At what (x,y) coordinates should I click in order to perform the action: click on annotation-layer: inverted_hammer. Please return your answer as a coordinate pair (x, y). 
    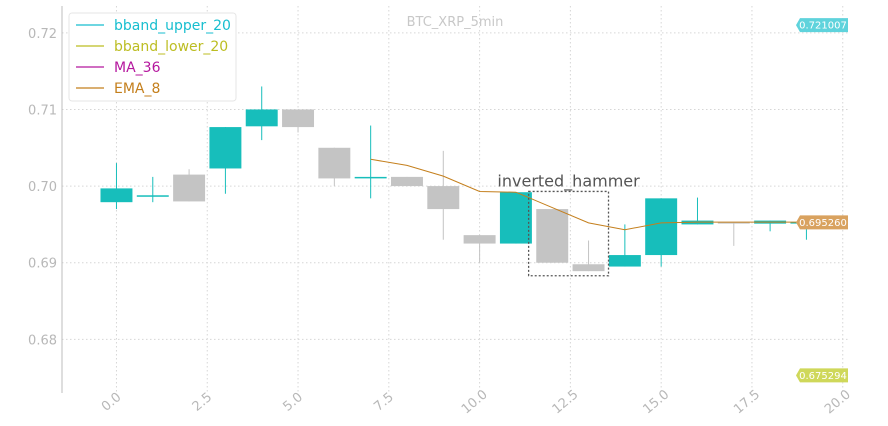
    Looking at the image, I should click on (568, 224).